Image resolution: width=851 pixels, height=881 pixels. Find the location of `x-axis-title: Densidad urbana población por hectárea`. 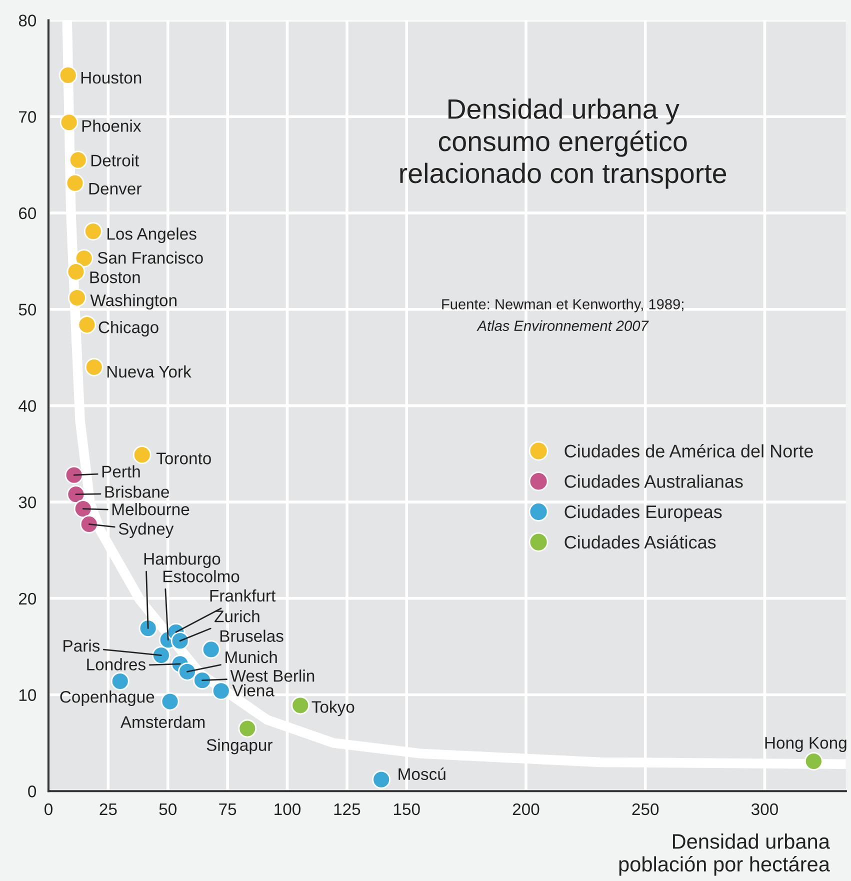

x-axis-title: Densidad urbana población por hectárea is located at coordinates (724, 855).